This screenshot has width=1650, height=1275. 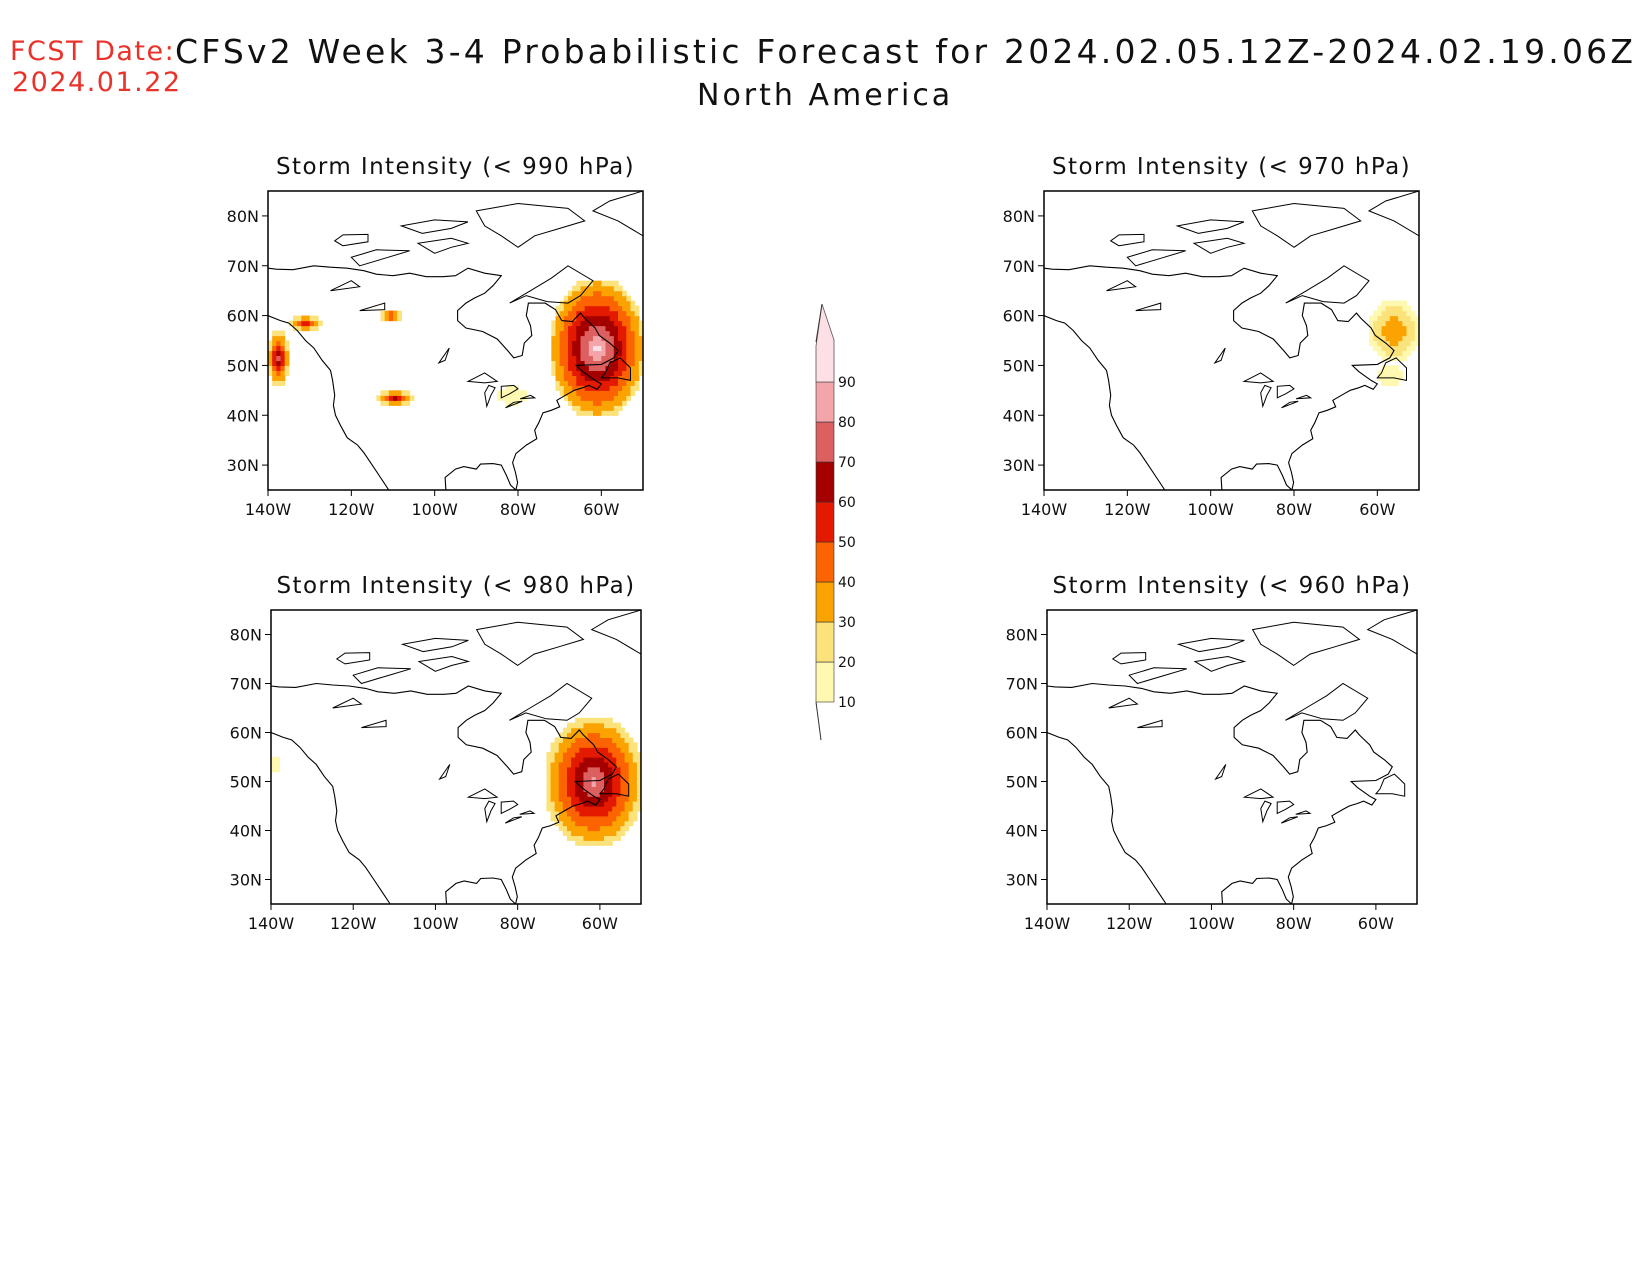 What do you see at coordinates (1232, 757) in the screenshot?
I see `map-frame` at bounding box center [1232, 757].